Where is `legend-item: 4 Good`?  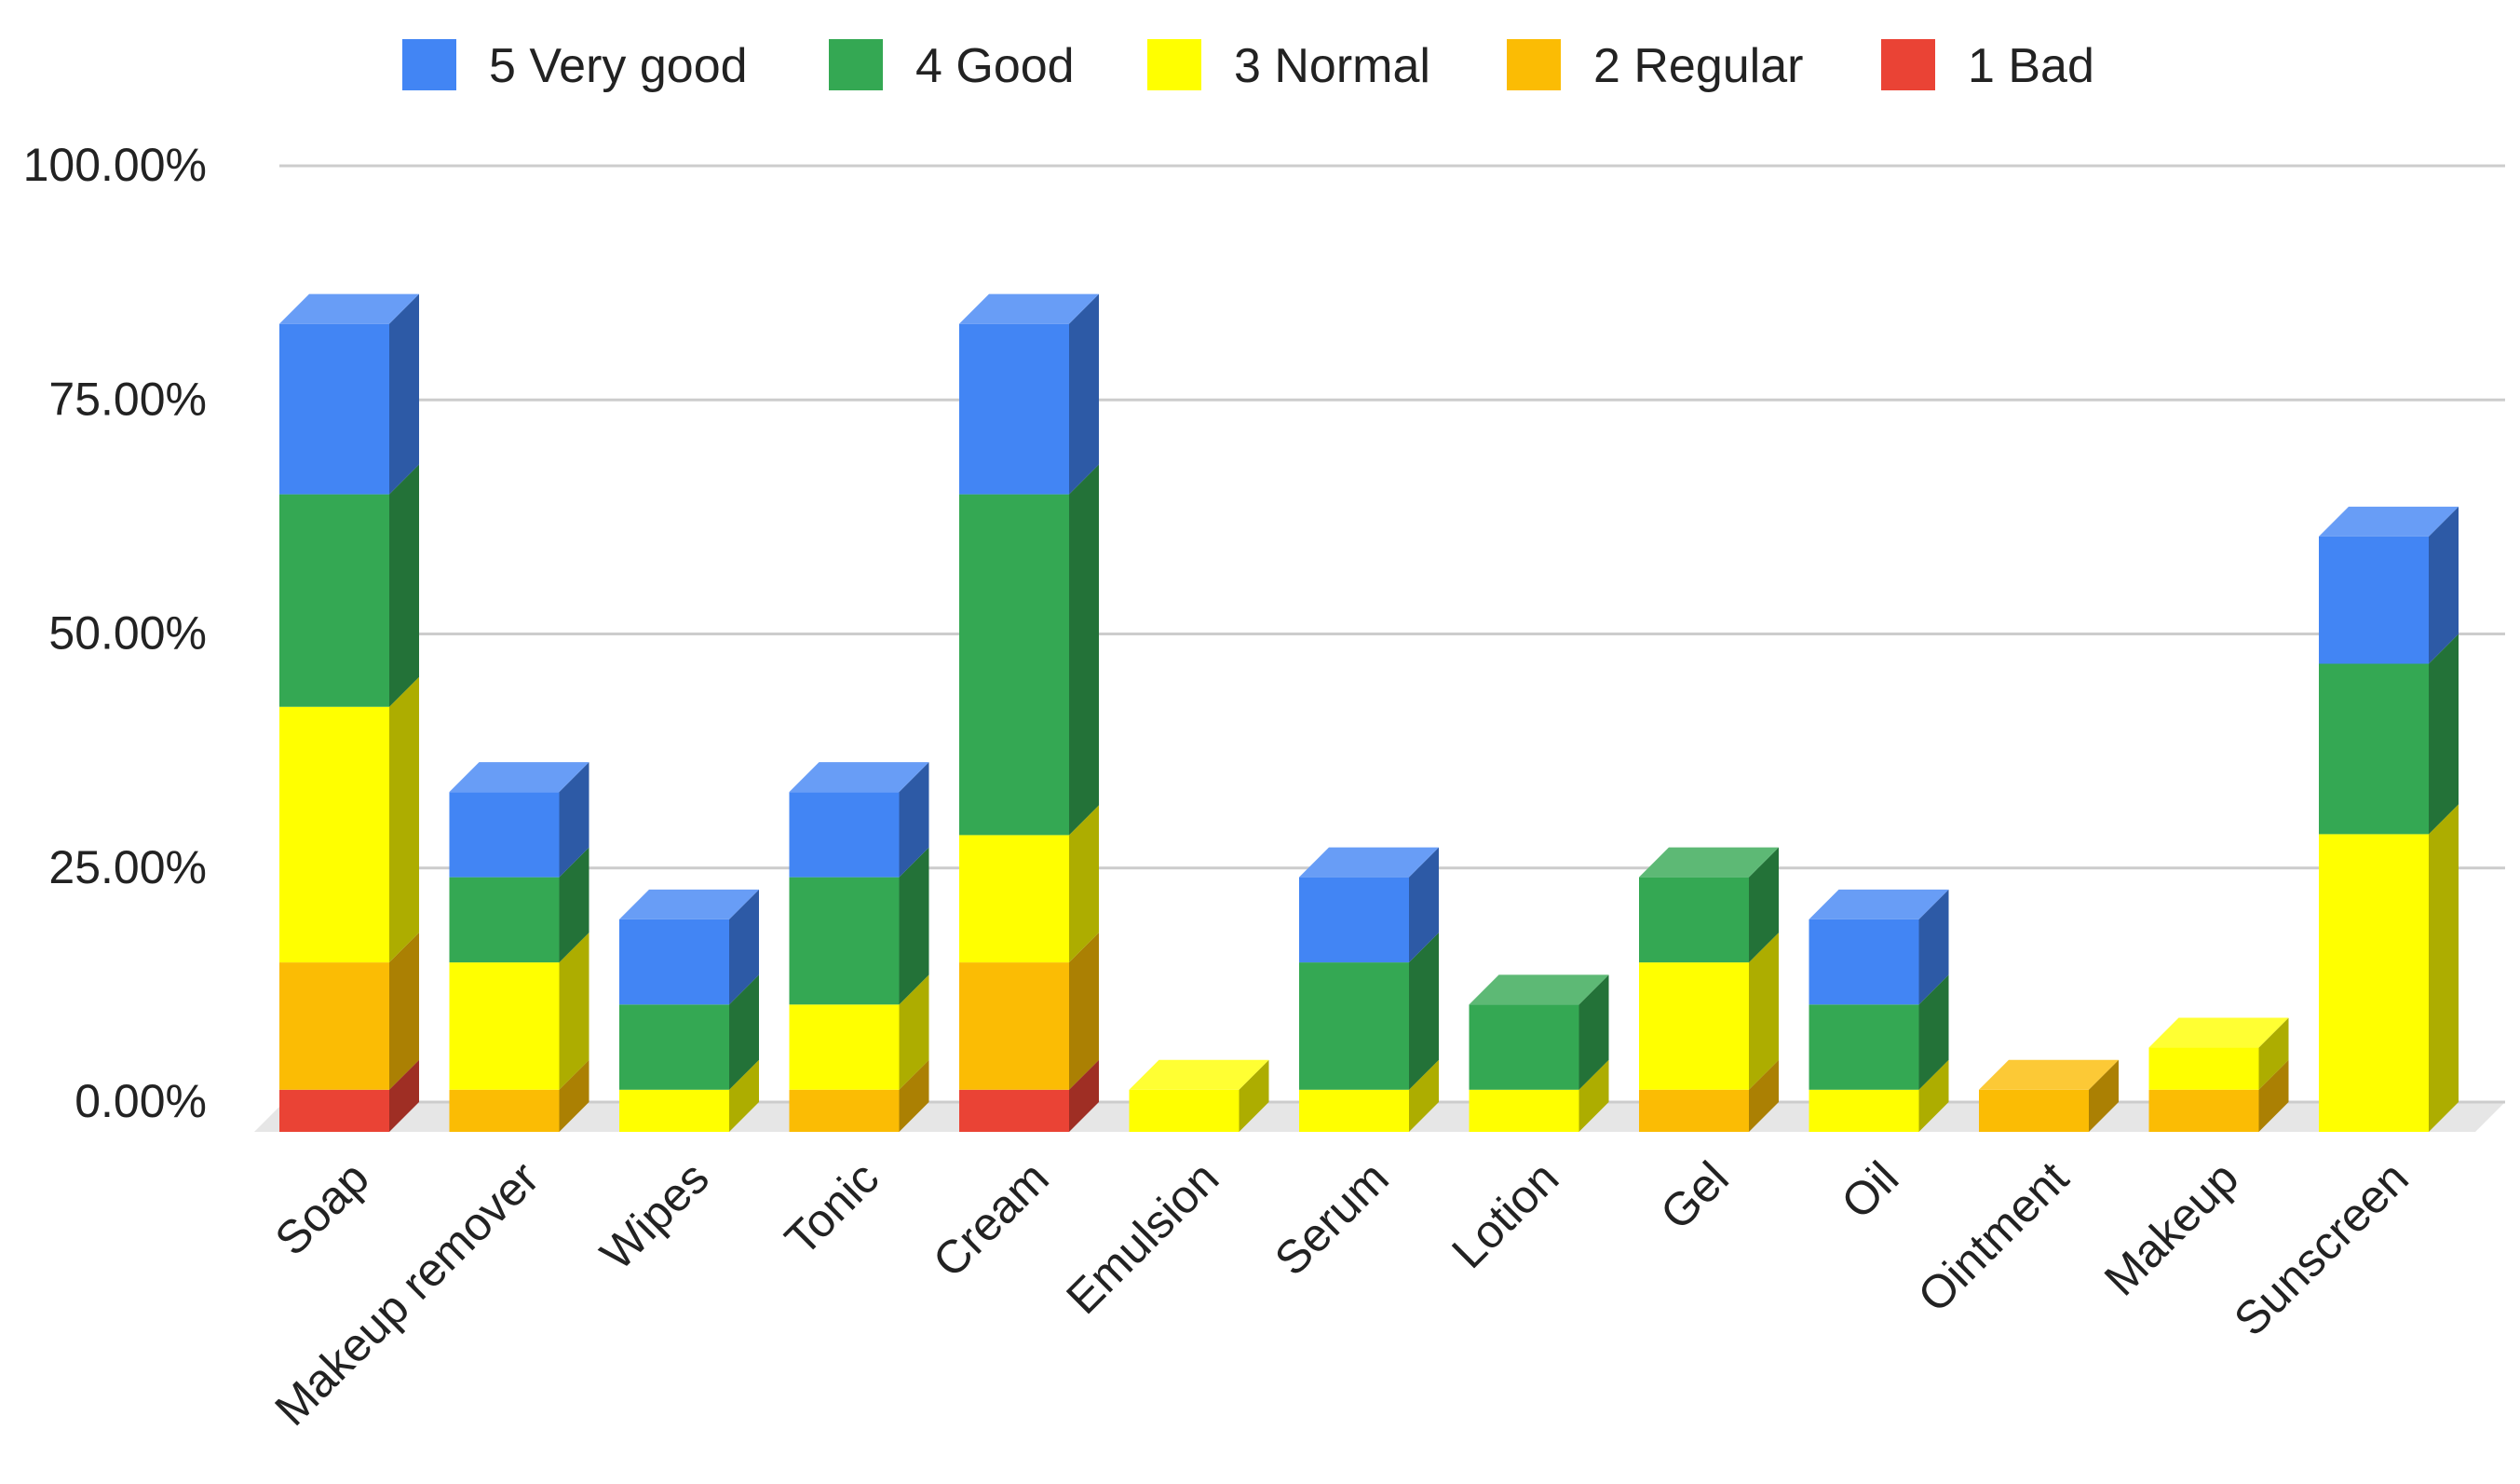
legend-item: 4 Good is located at coordinates (952, 66).